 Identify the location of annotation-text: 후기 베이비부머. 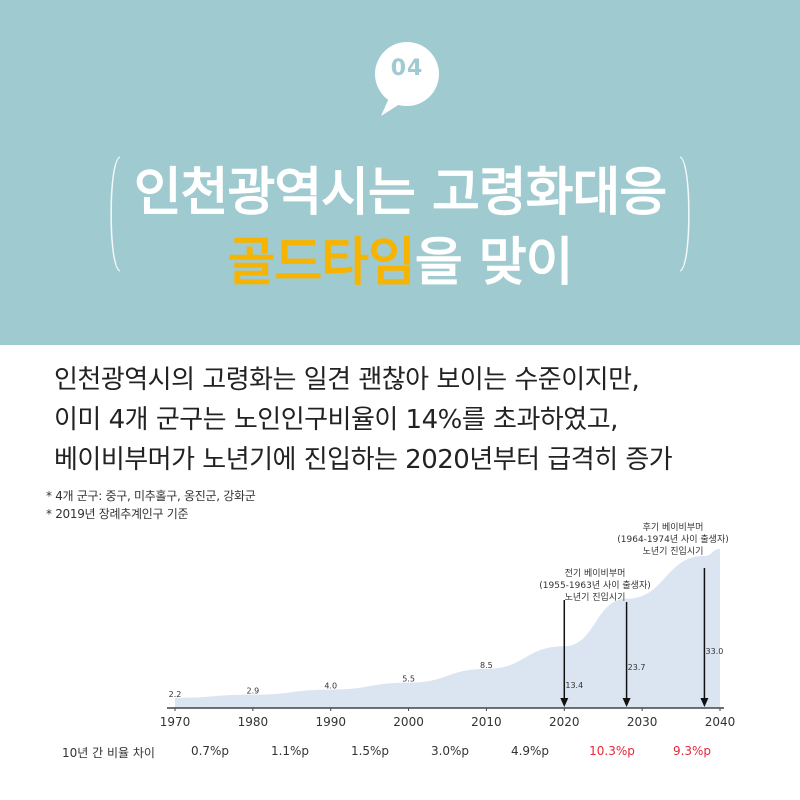
(673, 527).